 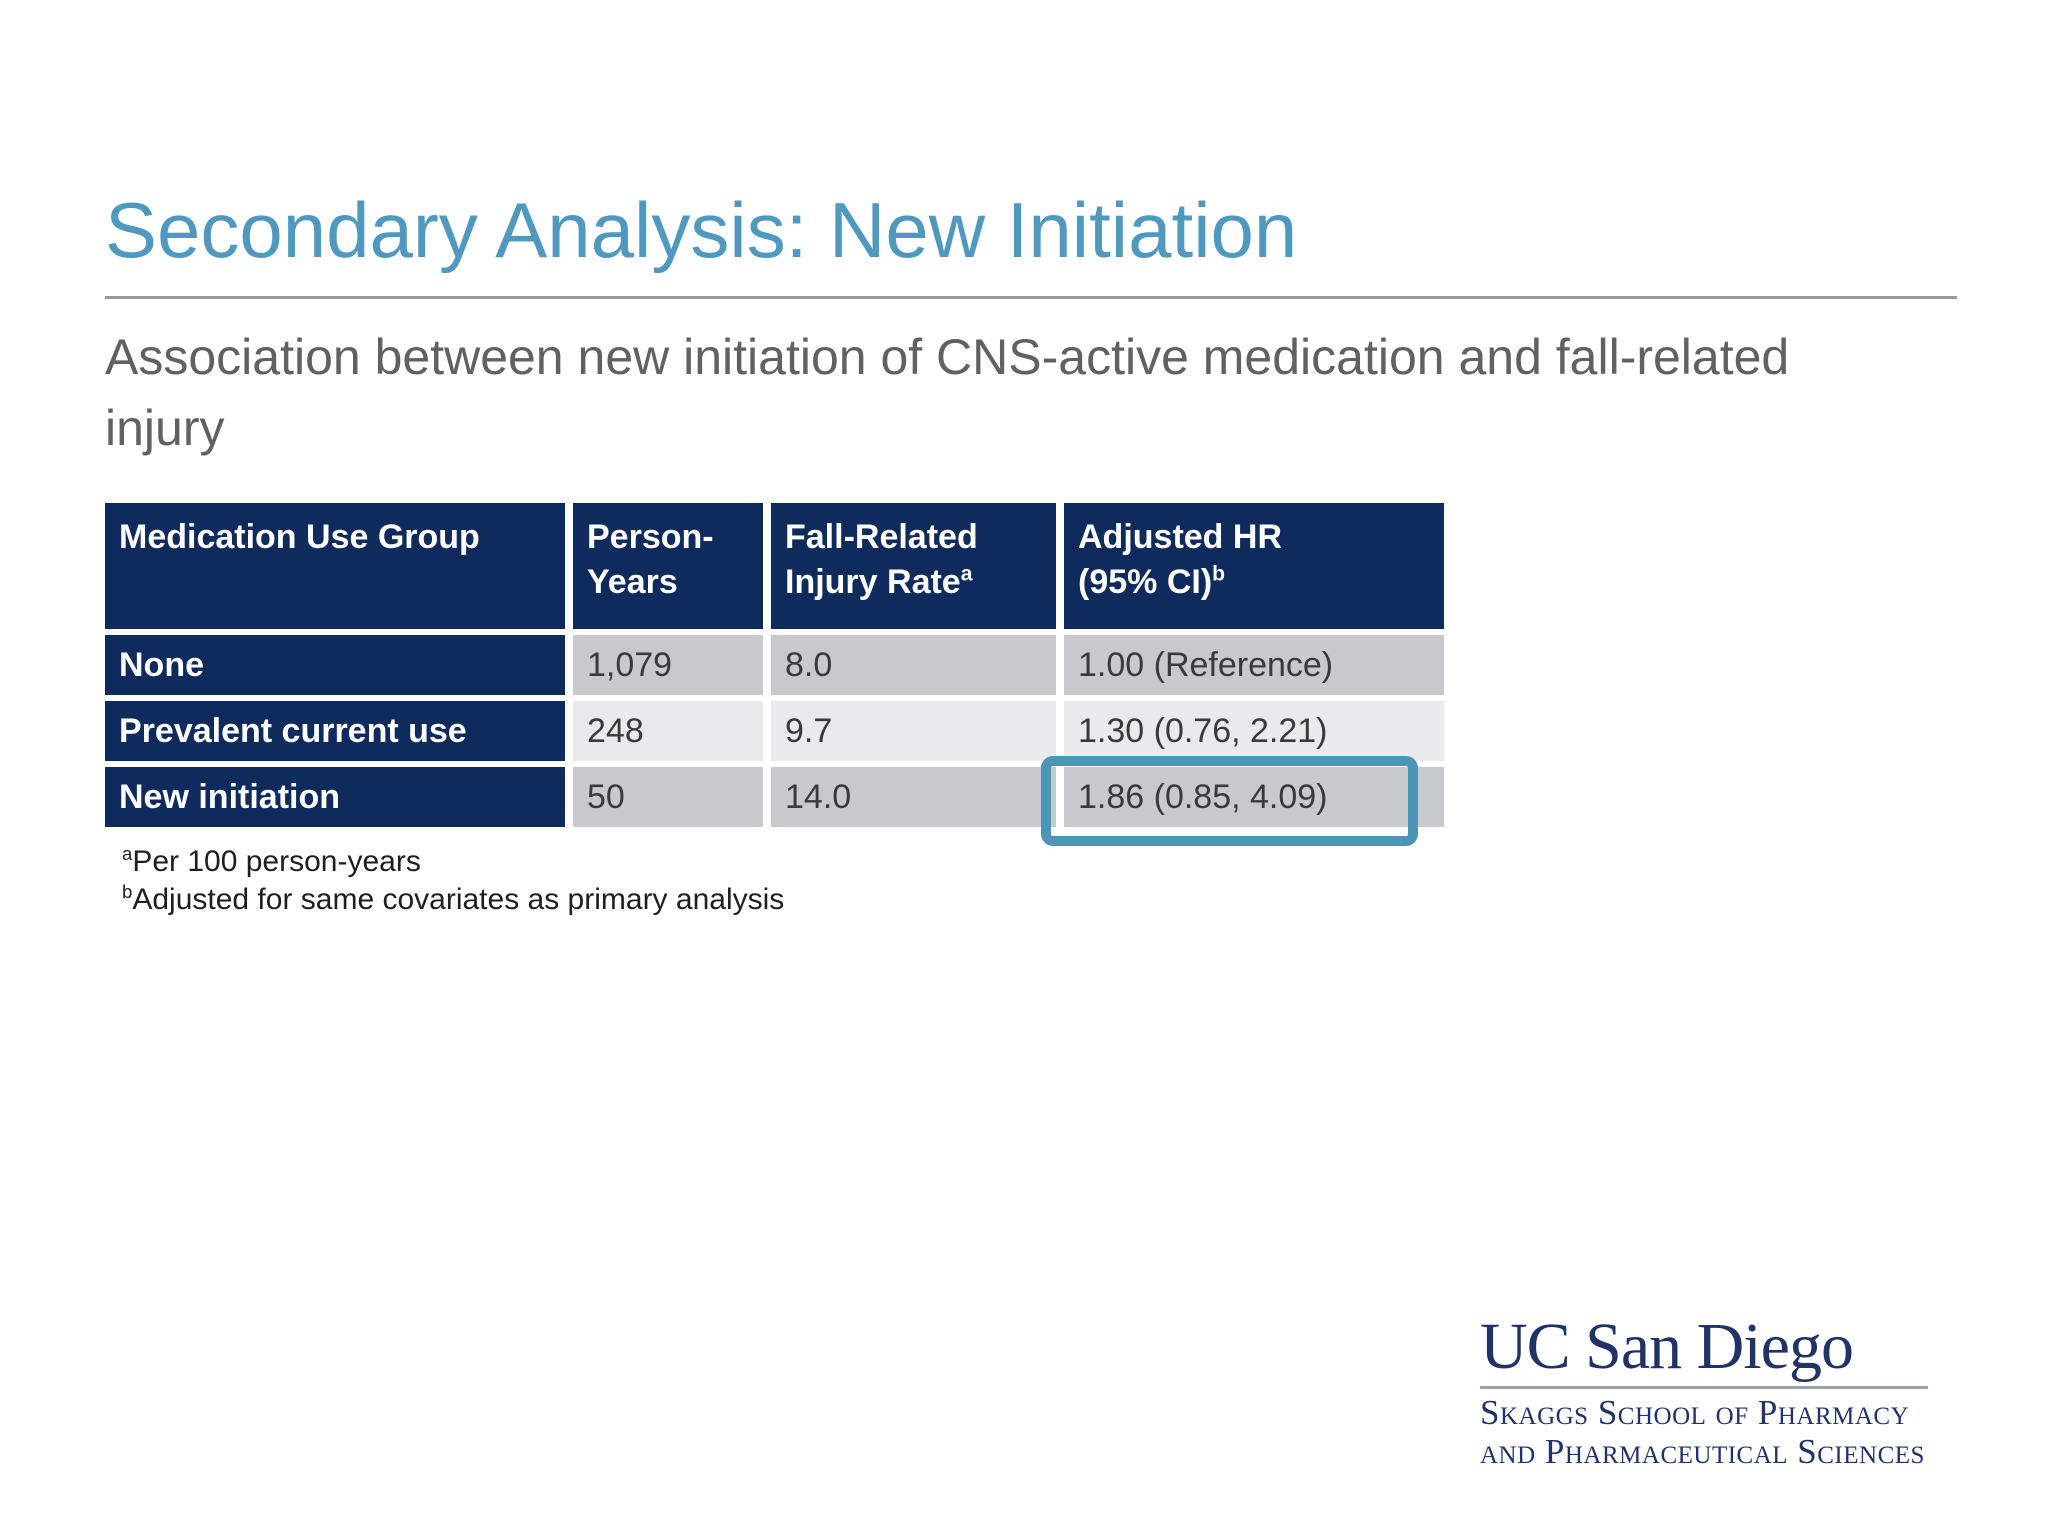 I want to click on logo-school-line2: and Pharmaceutical Sciences, so click(x=1702, y=1451).